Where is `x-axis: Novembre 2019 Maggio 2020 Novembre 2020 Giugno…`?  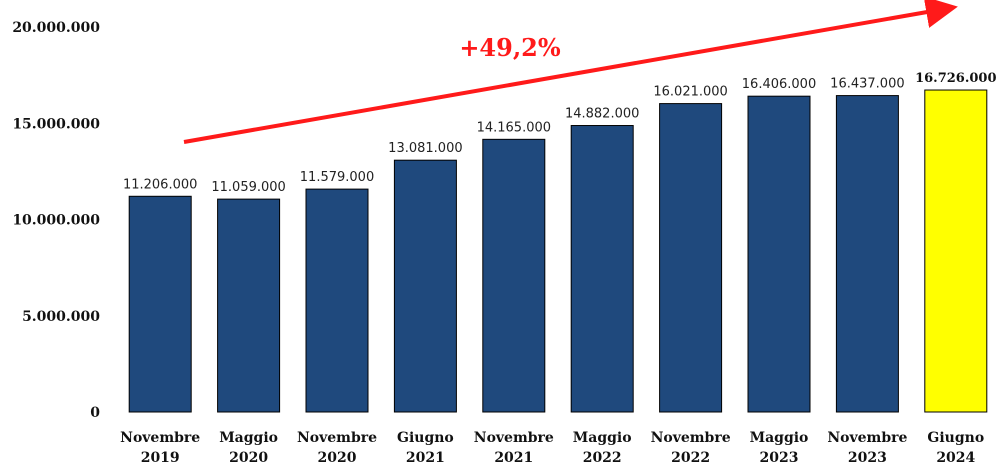
x-axis: Novembre 2019 Maggio 2020 Novembre 2020 Giugno… is located at coordinates (552, 448).